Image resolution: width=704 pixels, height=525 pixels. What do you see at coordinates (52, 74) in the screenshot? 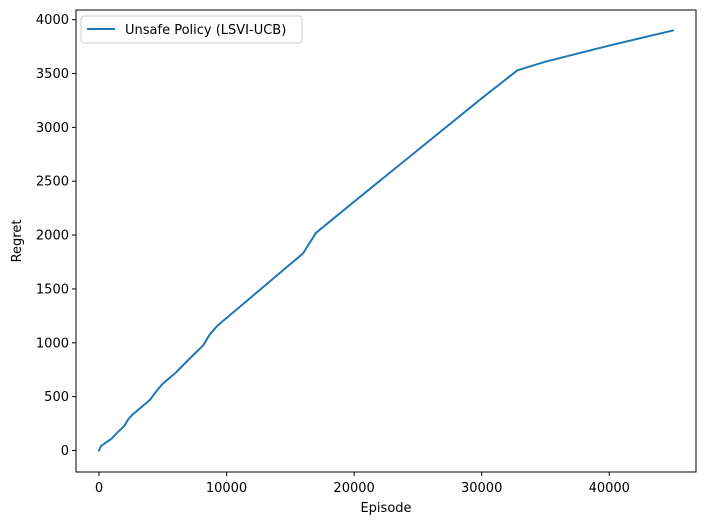
I see `y-tick-label: 3500` at bounding box center [52, 74].